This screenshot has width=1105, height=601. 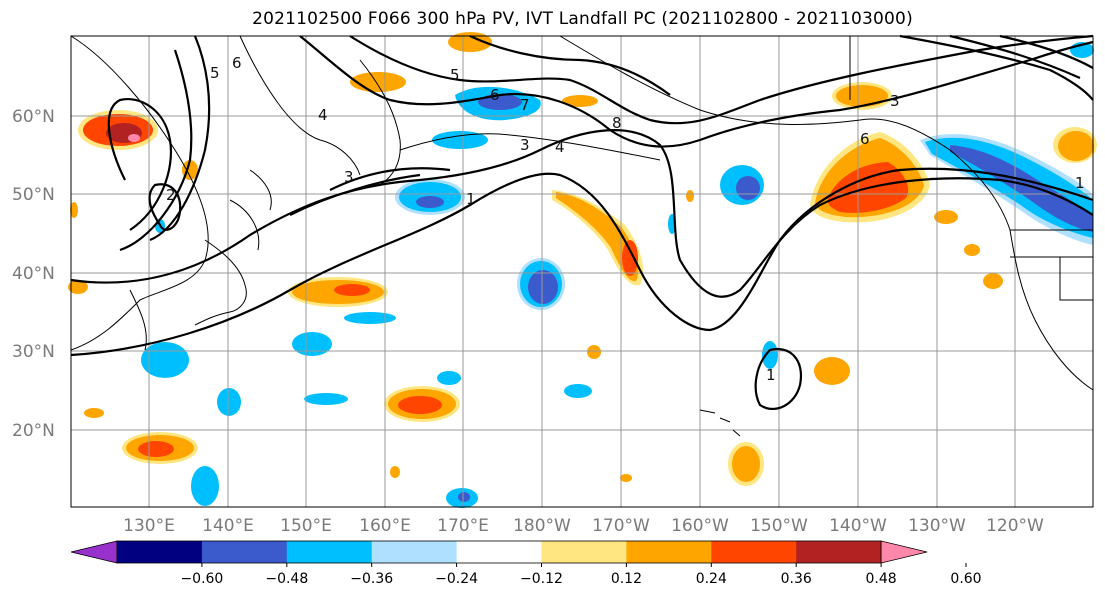 What do you see at coordinates (964, 185) in the screenshot?
I see `positive-anomaly-bc-coast` at bounding box center [964, 185].